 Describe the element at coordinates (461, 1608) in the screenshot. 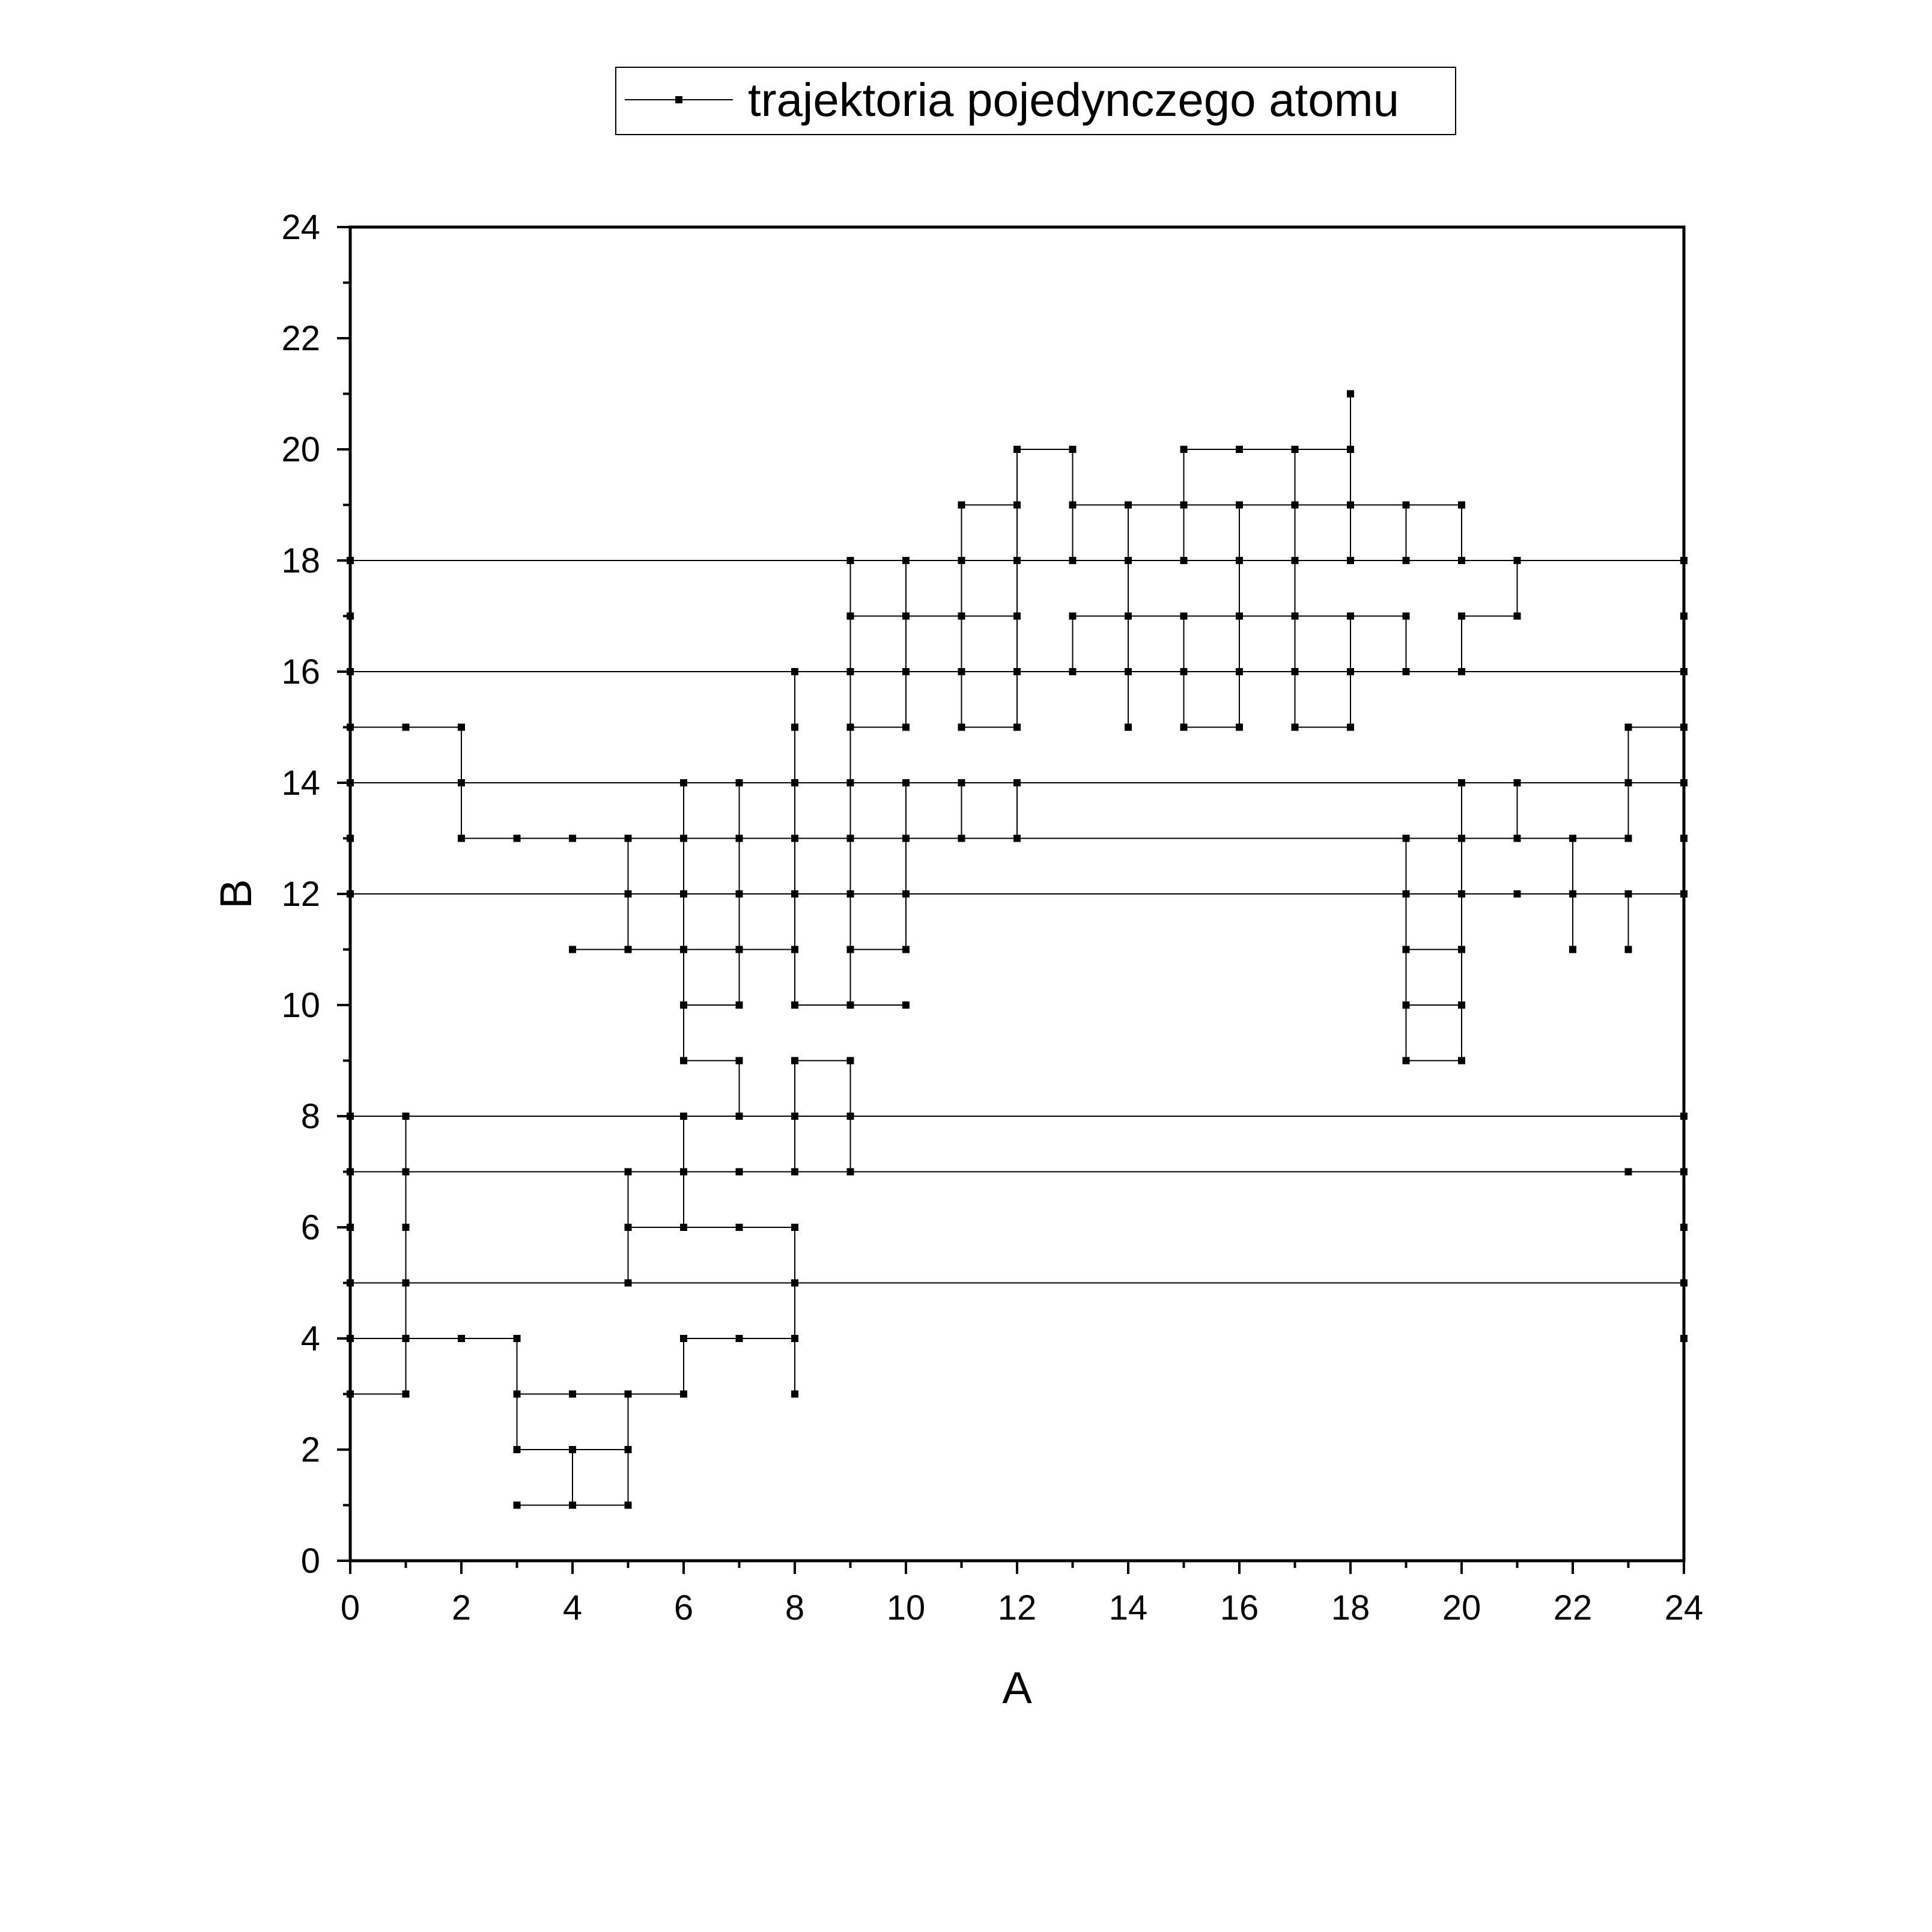

I see `x-tick-label: 2` at that location.